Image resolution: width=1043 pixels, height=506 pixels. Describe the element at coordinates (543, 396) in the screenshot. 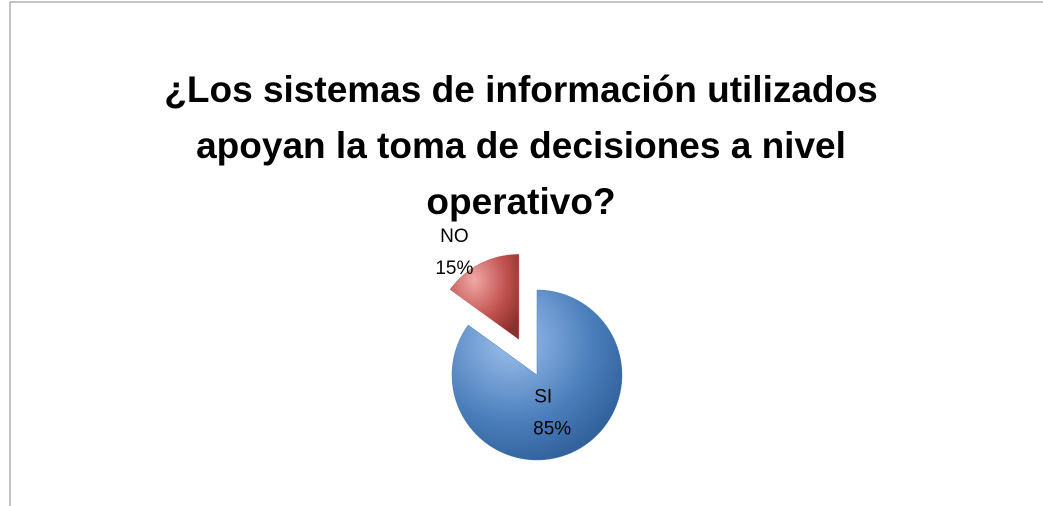

I see `slice-category-label: SI` at that location.